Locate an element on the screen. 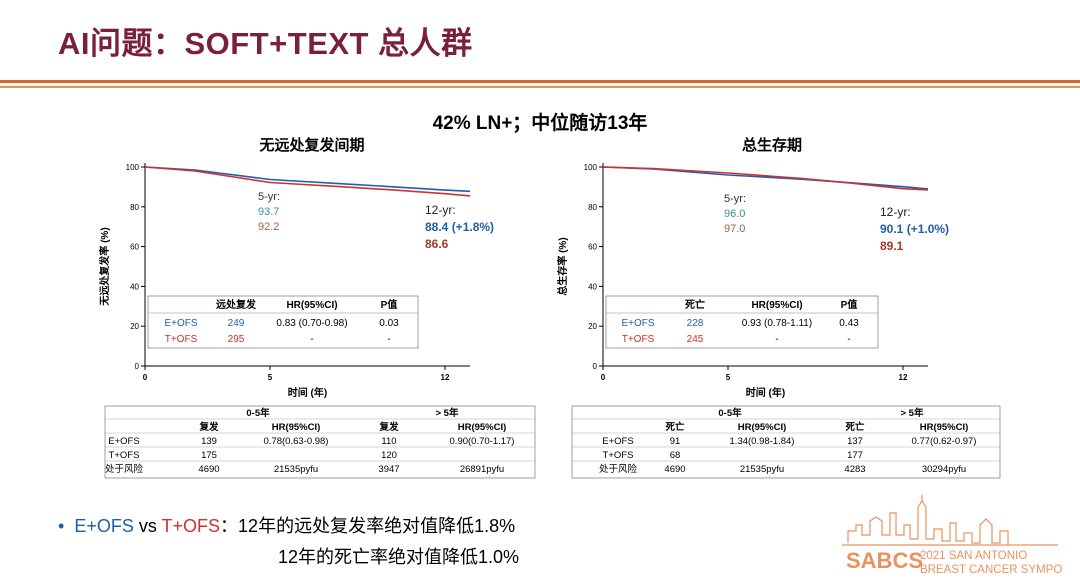 The height and width of the screenshot is (584, 1080). chart2-bottom-cell-2-4: 30294pyfu is located at coordinates (944, 469).